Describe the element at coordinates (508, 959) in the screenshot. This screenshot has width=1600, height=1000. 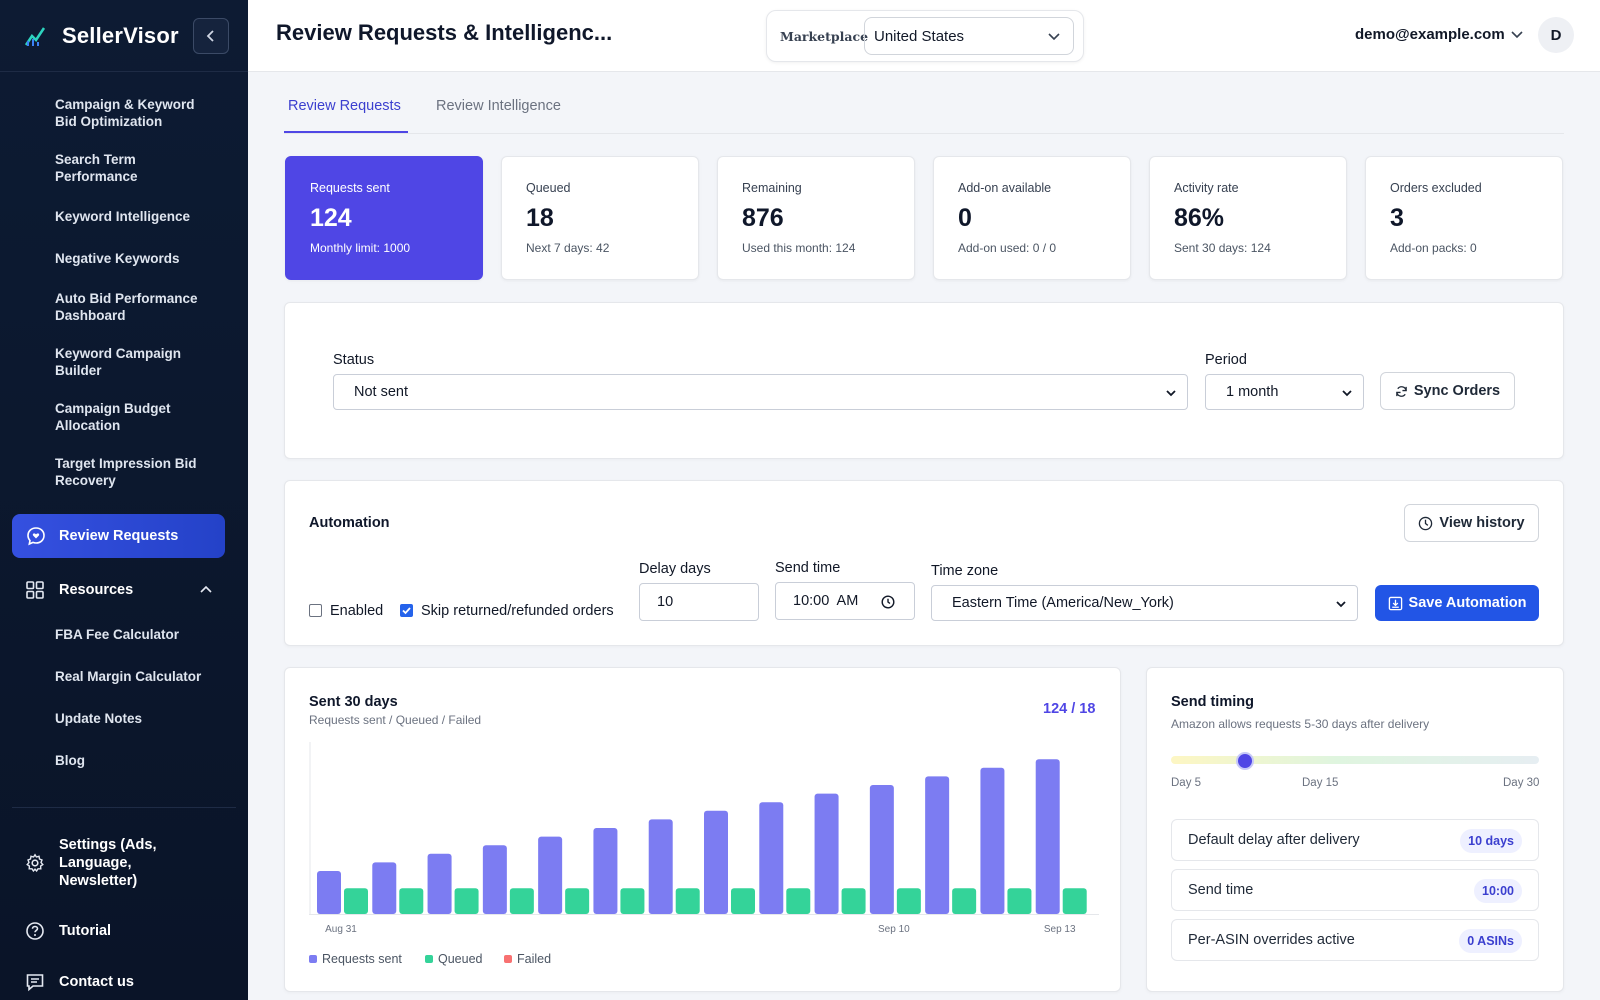
I see `legend-swatch` at that location.